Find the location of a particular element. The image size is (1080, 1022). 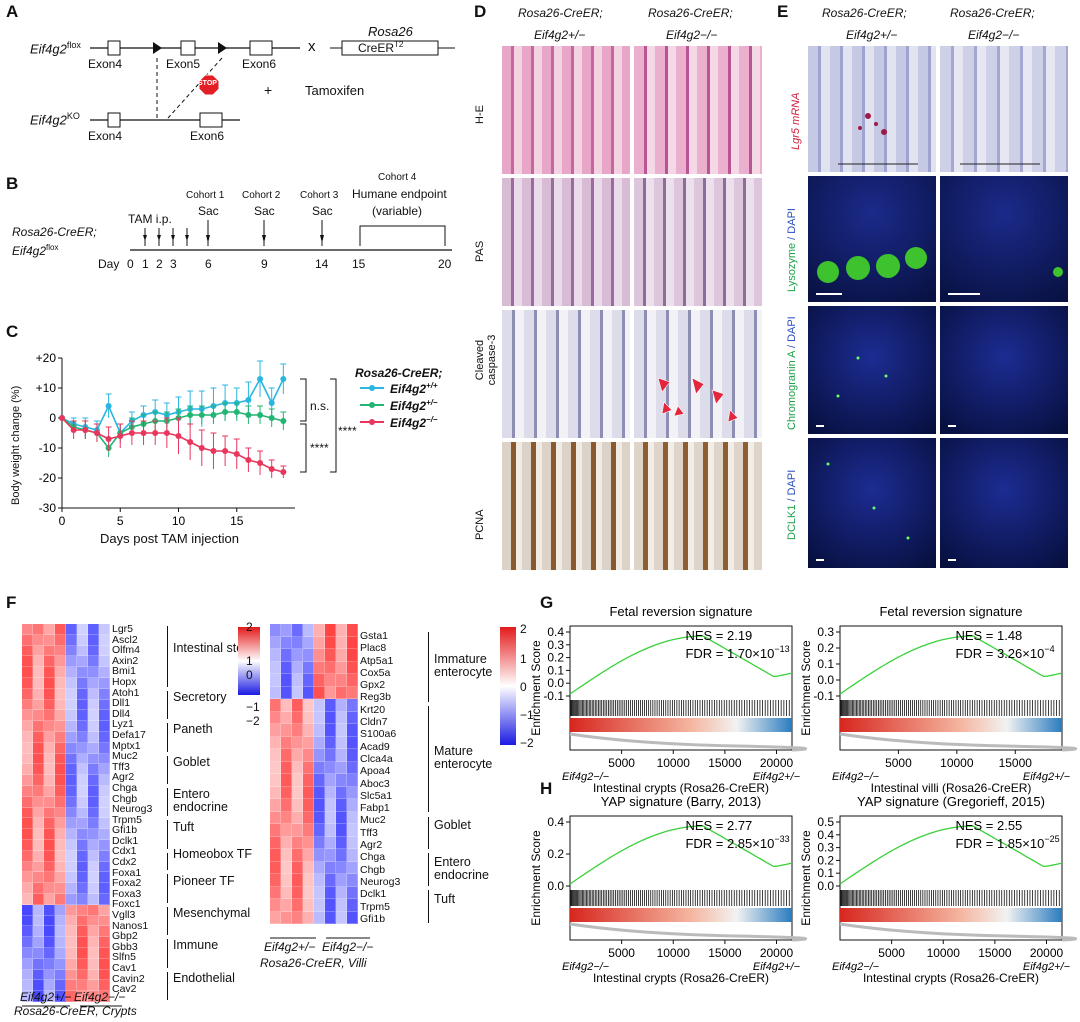

gene-label: Cav1 is located at coordinates (124, 968).